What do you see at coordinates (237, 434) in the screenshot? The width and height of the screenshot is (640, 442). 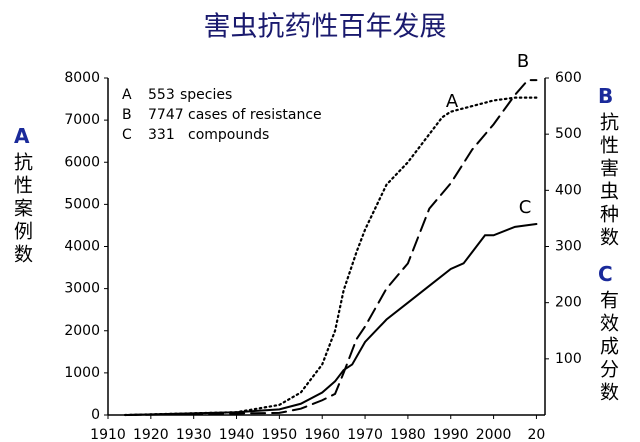 I see `x-tick-label: 1940` at bounding box center [237, 434].